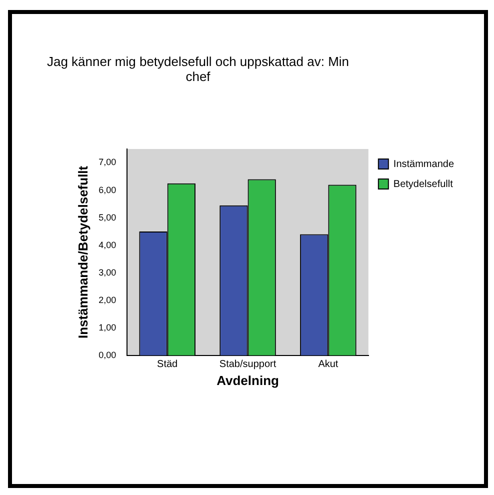 The image size is (494, 495). I want to click on y-tick-label: 6,00, so click(107, 189).